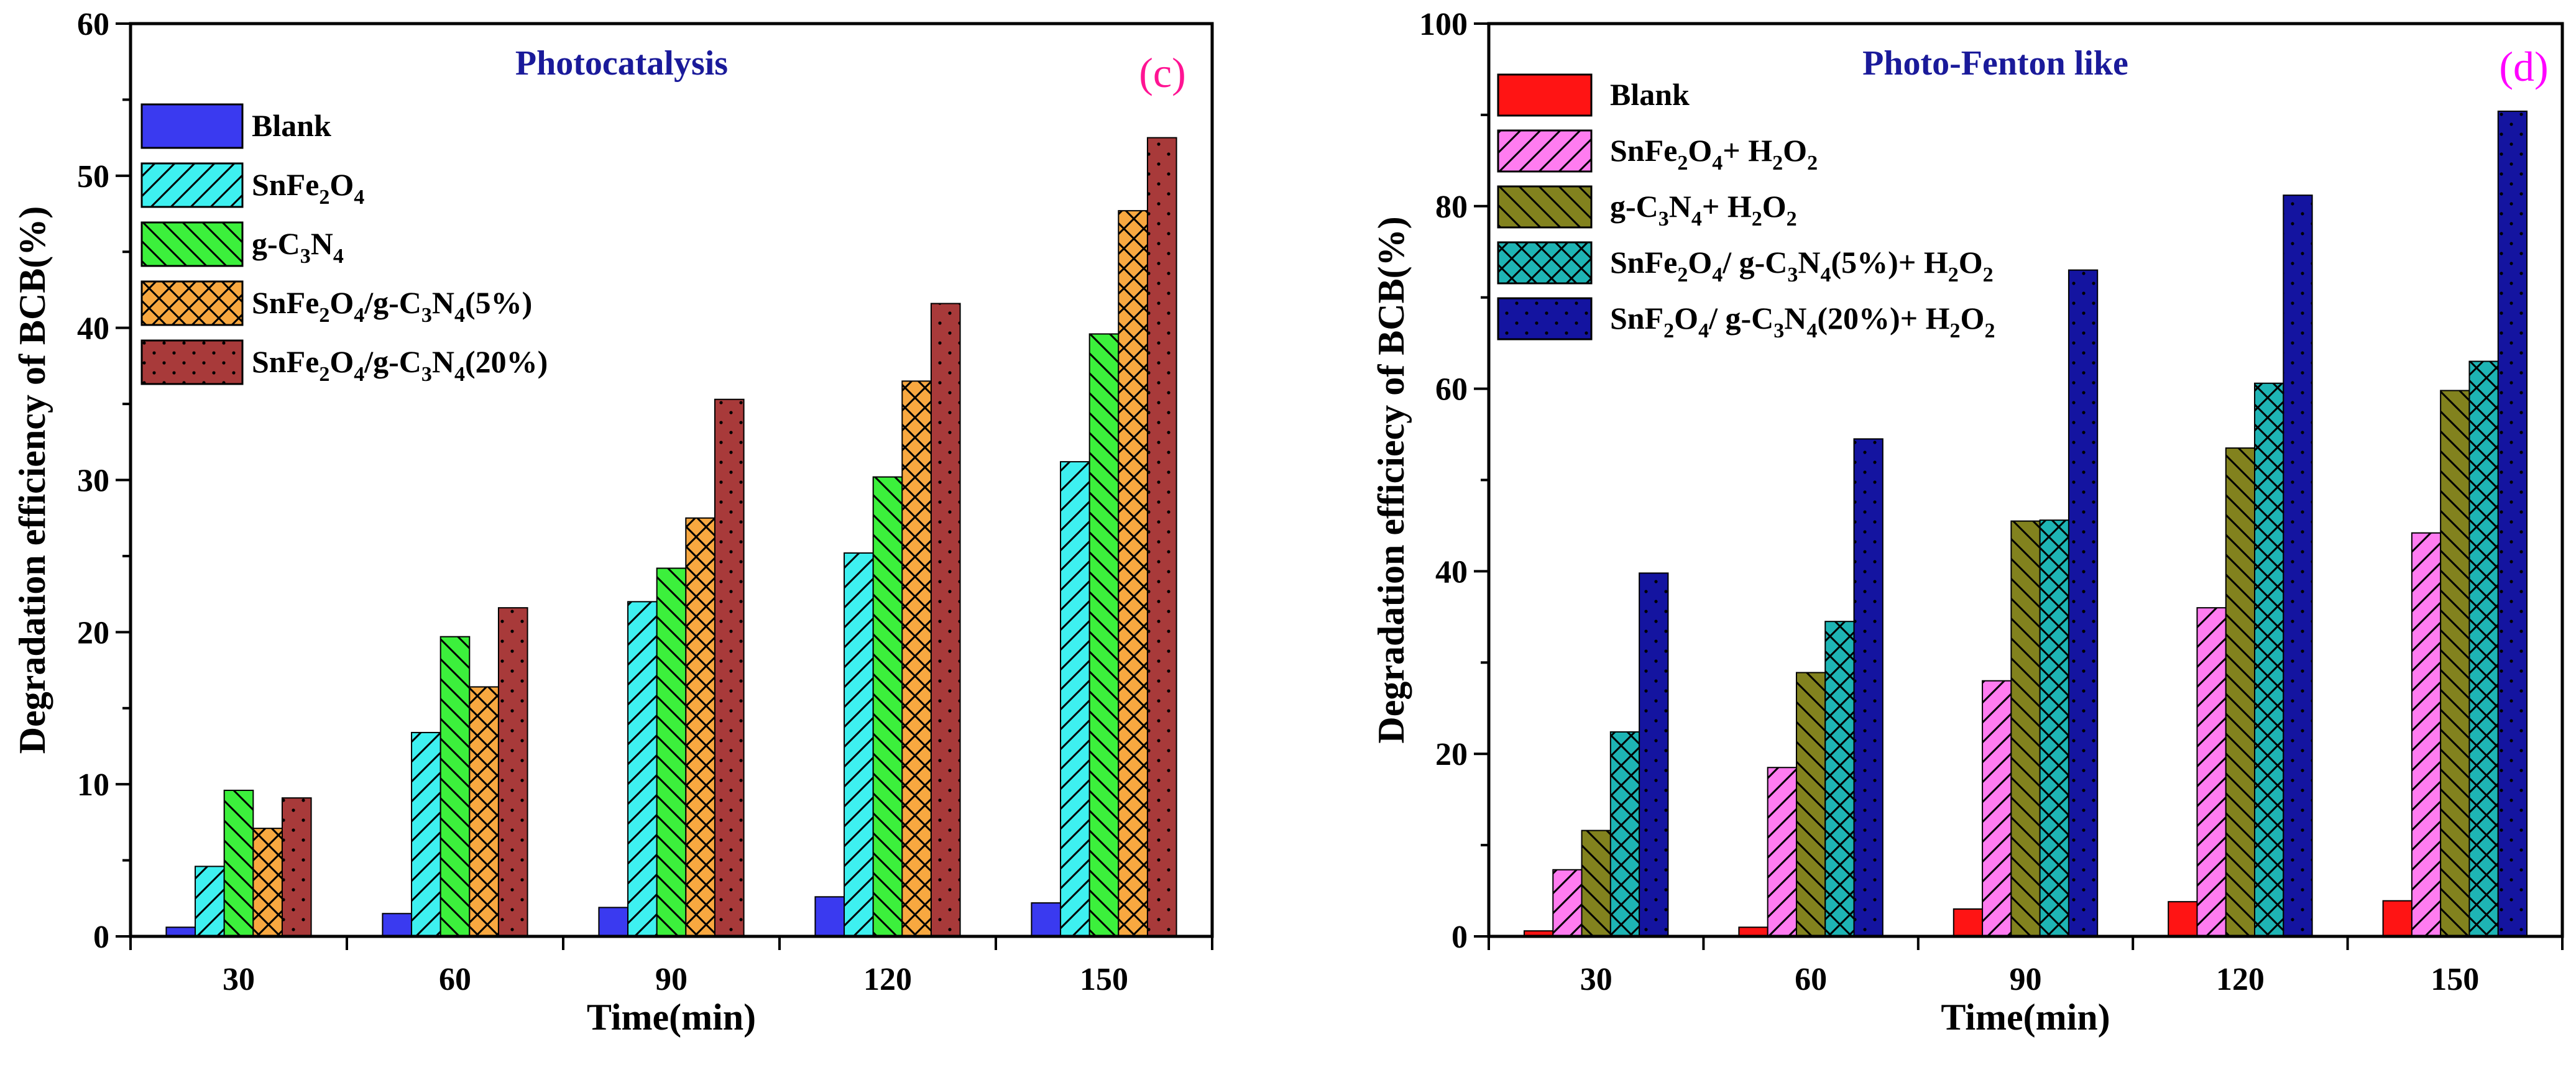 The image size is (2576, 1065). I want to click on legend-label: SnFe2O4+ H2O2, so click(1714, 154).